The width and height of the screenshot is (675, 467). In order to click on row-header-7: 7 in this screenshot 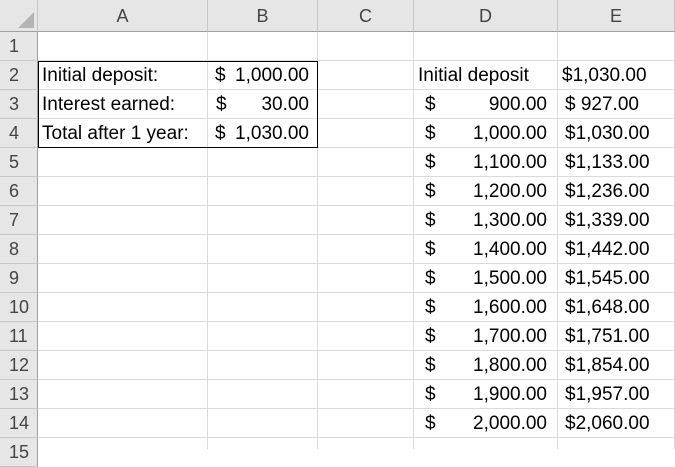, I will do `click(19, 220)`.